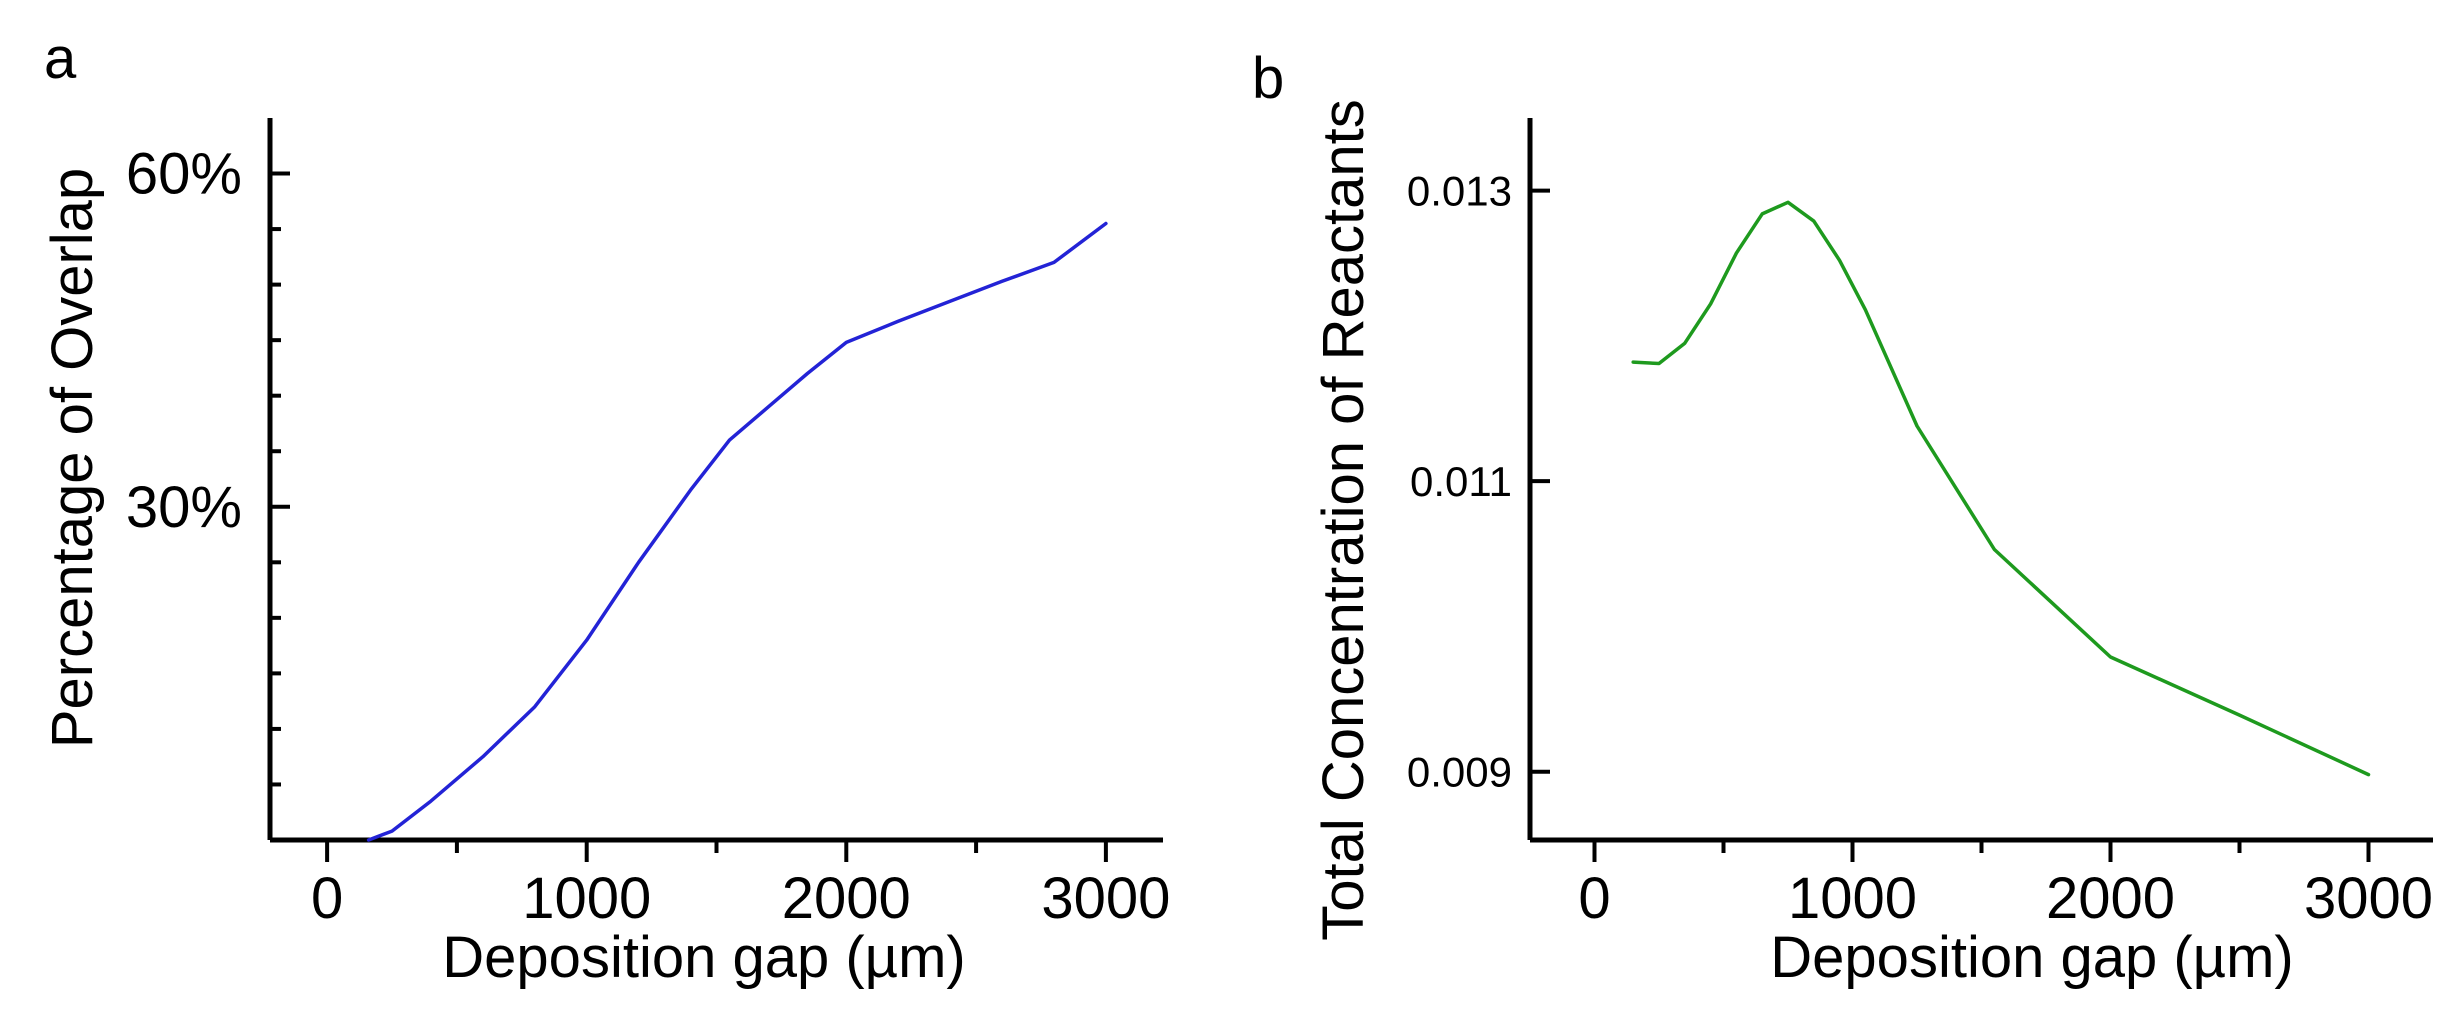 The height and width of the screenshot is (1020, 2463). Describe the element at coordinates (184, 507) in the screenshot. I see `panel-a-y-tick-label: 30%` at that location.